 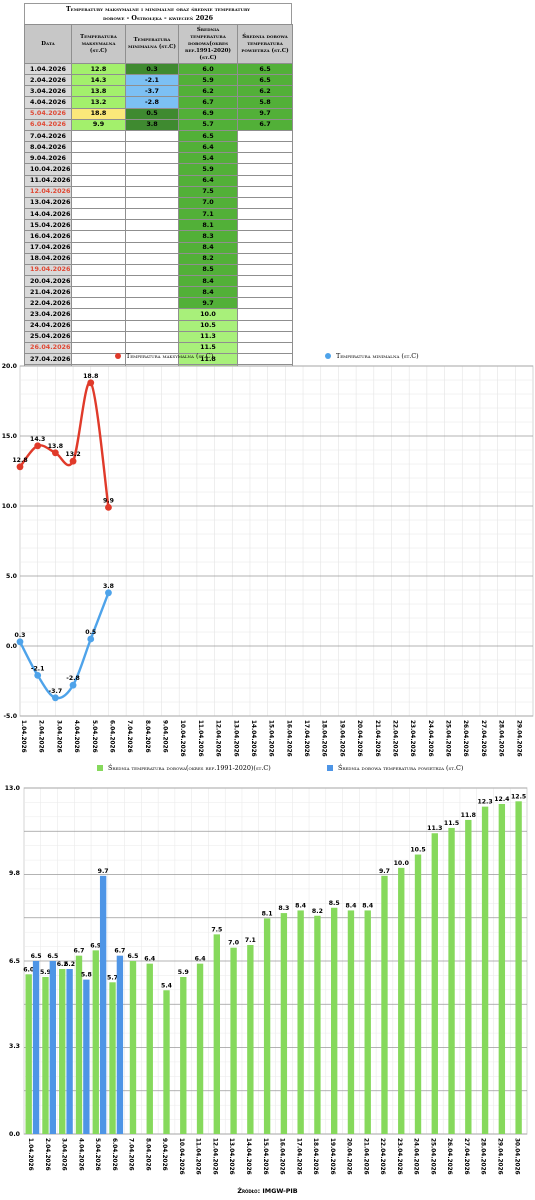 I want to click on date-cell: 9.04.2026, so click(x=48, y=158).